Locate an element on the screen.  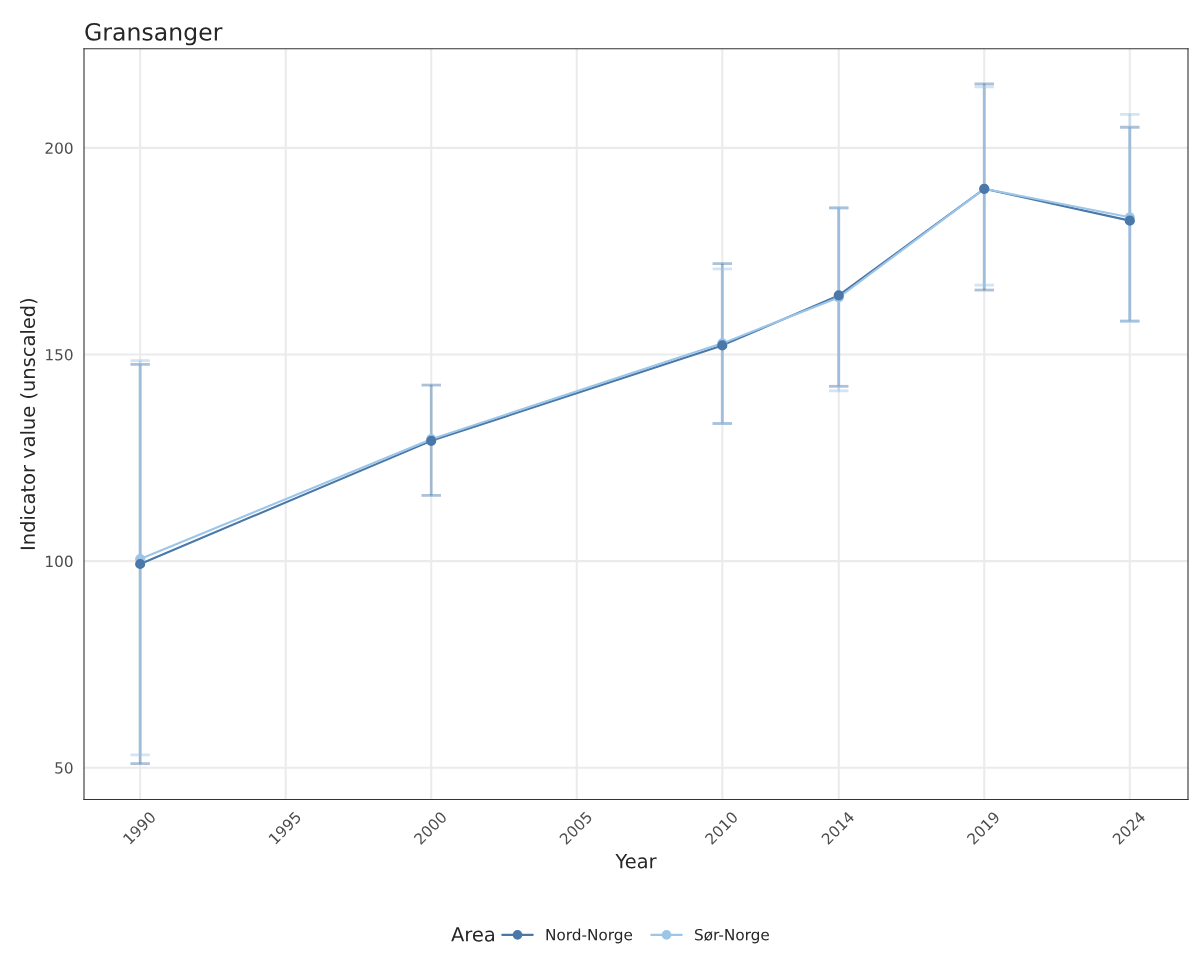
y-axis-title: Indicator value (unscaled) is located at coordinates (29, 424).